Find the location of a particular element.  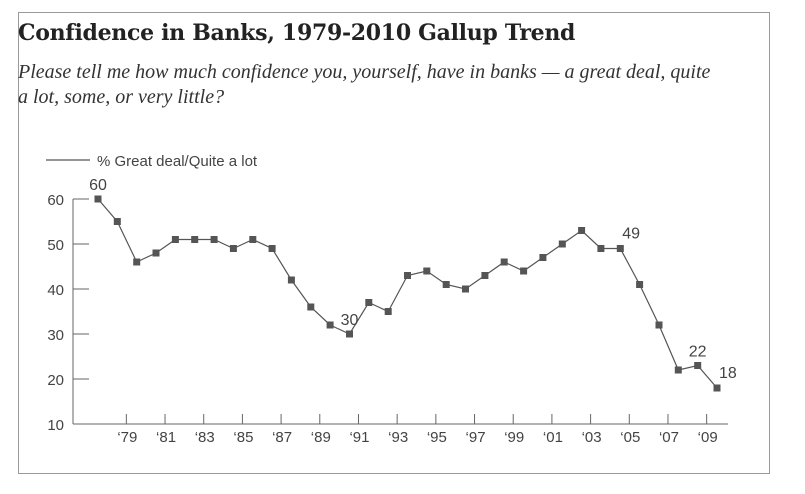

y-tick-label: 50 is located at coordinates (55, 245).